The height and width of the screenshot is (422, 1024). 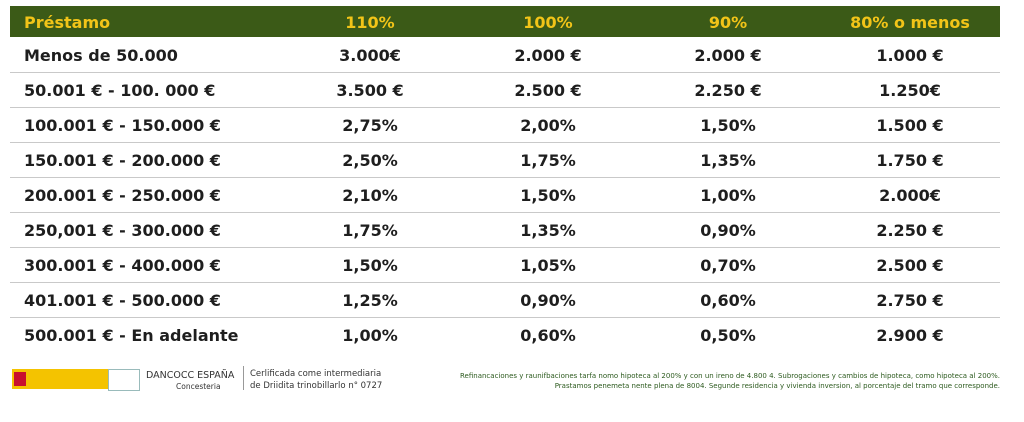 I want to click on cell-value: 2.900 €, so click(x=910, y=335).